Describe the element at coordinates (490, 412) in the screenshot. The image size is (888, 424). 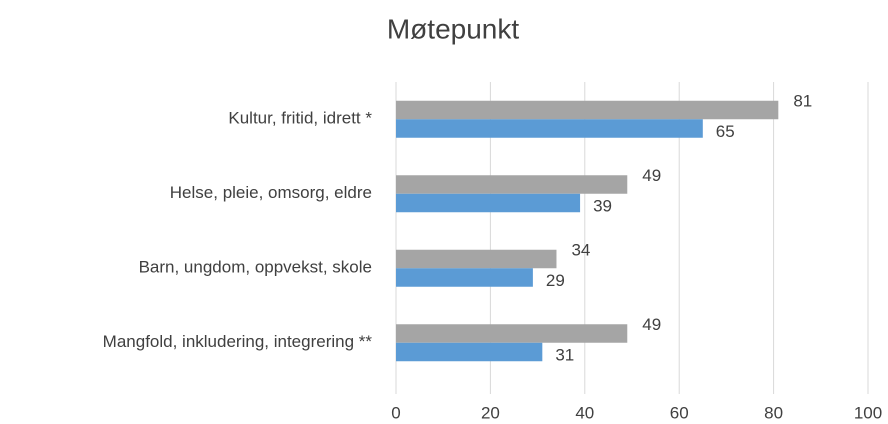
I see `x-tick-label: 20` at that location.